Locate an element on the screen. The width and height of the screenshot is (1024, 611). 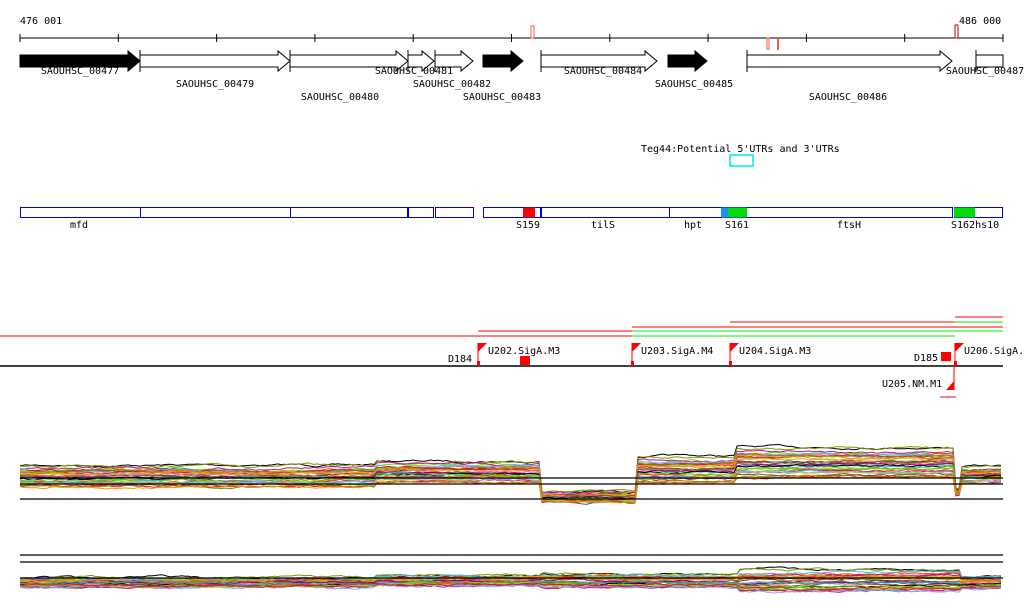
gene-label: SAOUHSC_00482 is located at coordinates (452, 84).